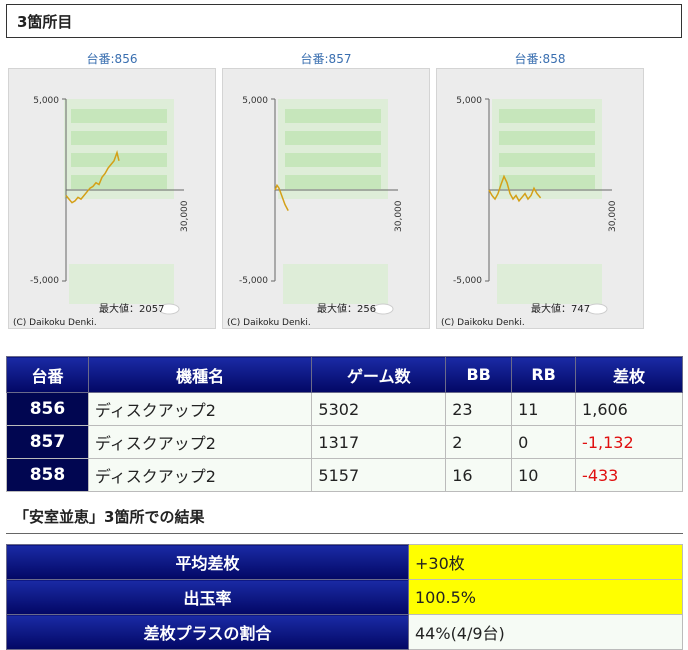  What do you see at coordinates (379, 374) in the screenshot?
I see `col-header-game-count: ゲーム数` at bounding box center [379, 374].